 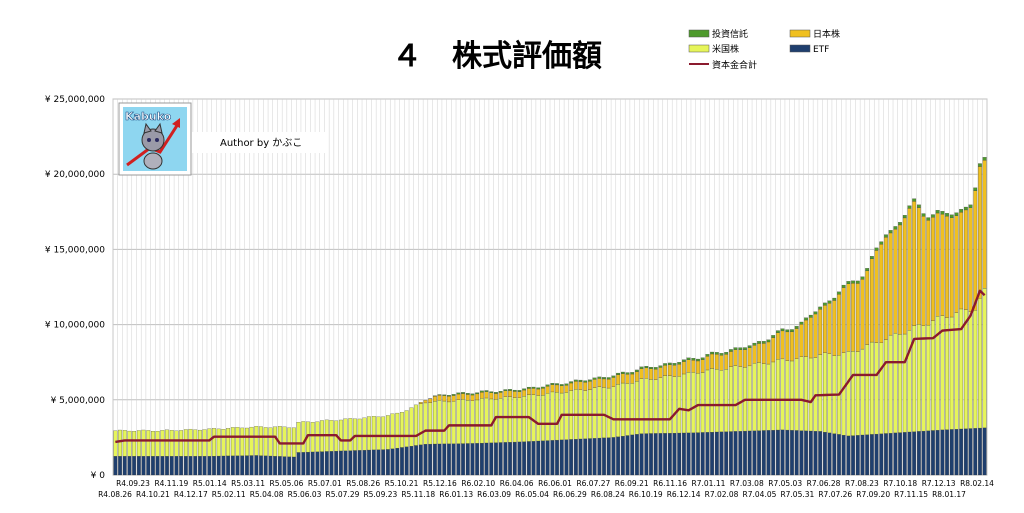 What do you see at coordinates (261, 143) in the screenshot?
I see `author-text: Author by かぶこ` at bounding box center [261, 143].